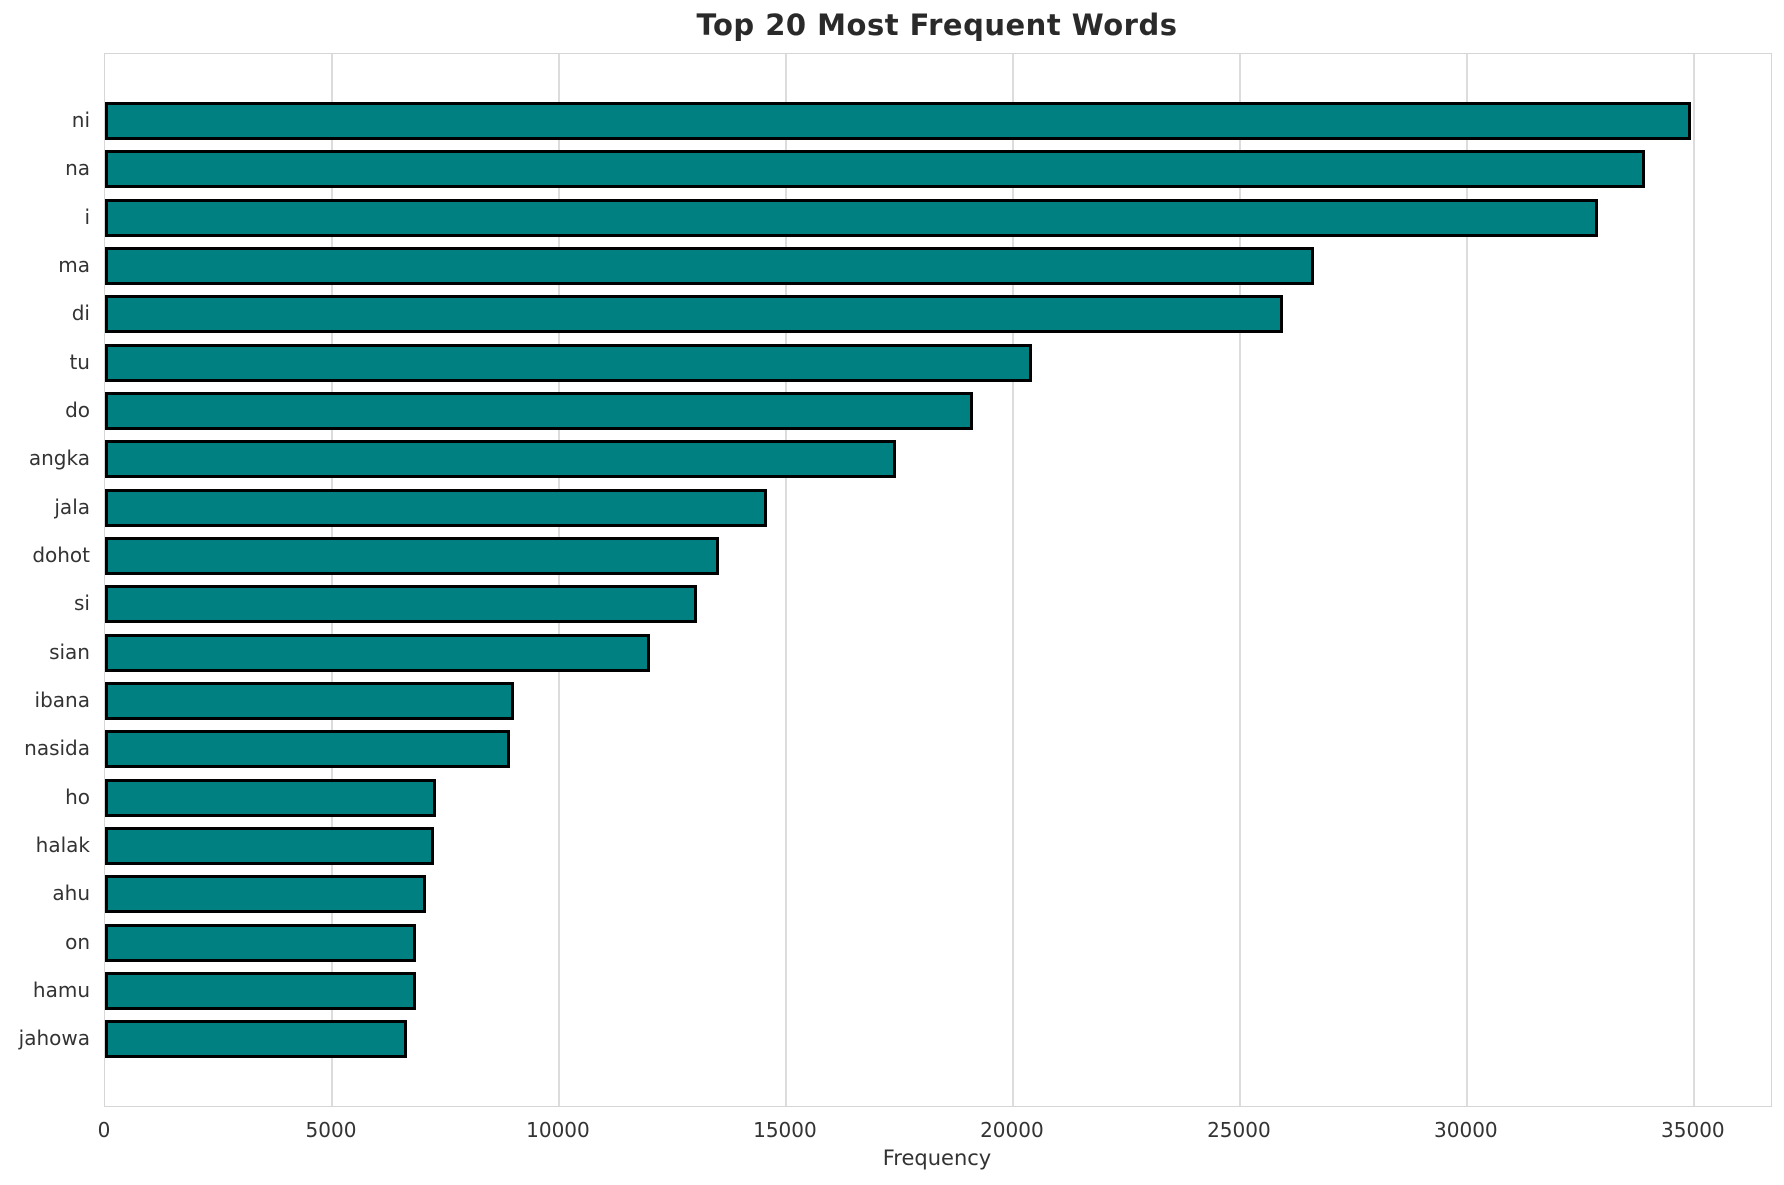 The width and height of the screenshot is (1784, 1185). Describe the element at coordinates (307, 749) in the screenshot. I see `bar-nasida` at that location.